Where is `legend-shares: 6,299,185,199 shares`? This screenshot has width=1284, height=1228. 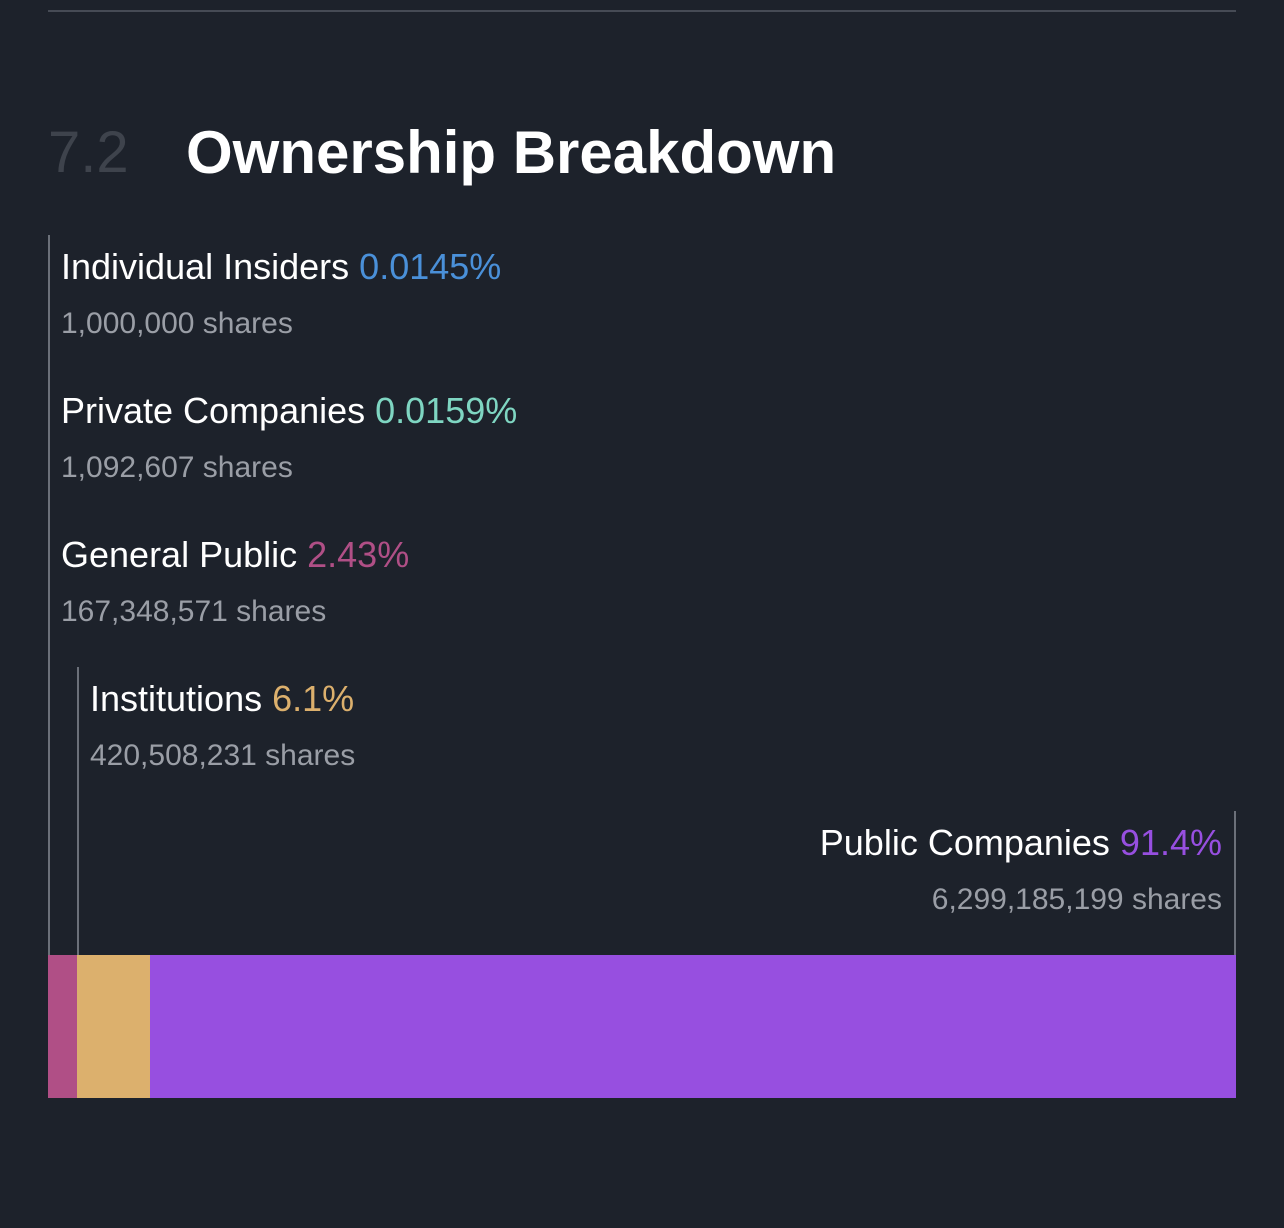 legend-shares: 6,299,185,199 shares is located at coordinates (1076, 899).